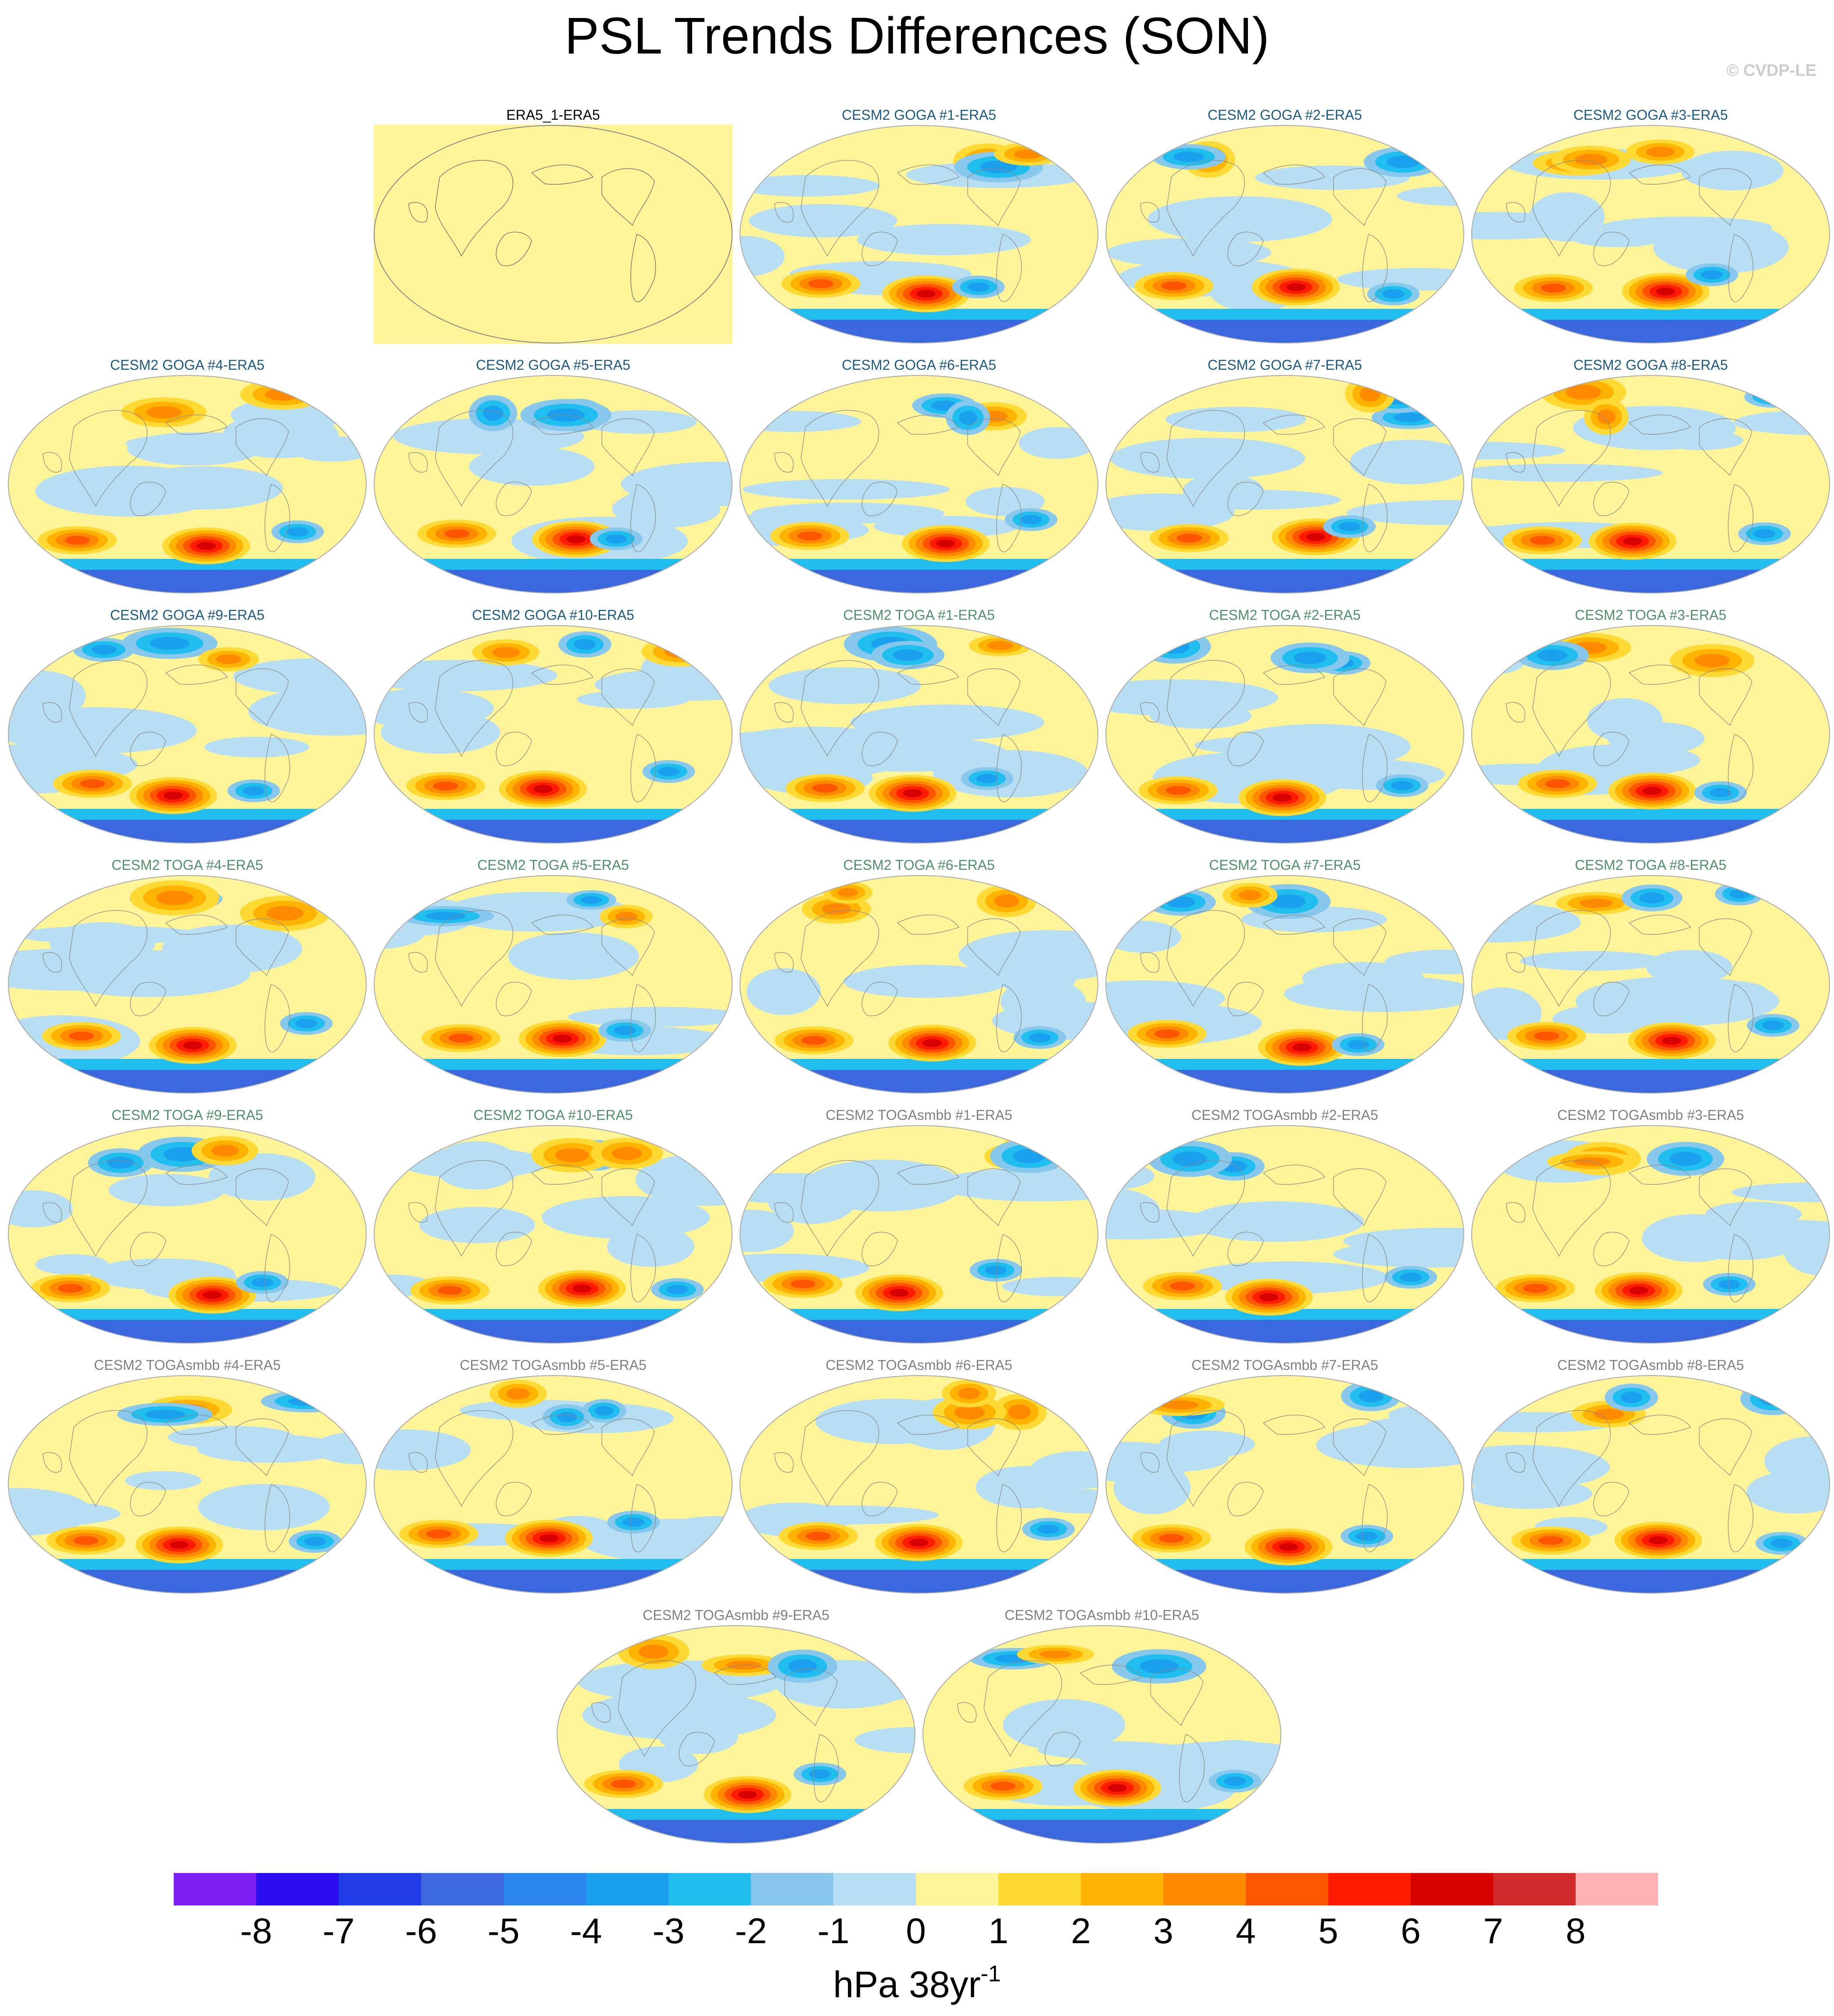 Image resolution: width=1834 pixels, height=2016 pixels. What do you see at coordinates (919, 1481) in the screenshot?
I see `map-panel: CESM2 TOGAsmbb #6-ERA5` at bounding box center [919, 1481].